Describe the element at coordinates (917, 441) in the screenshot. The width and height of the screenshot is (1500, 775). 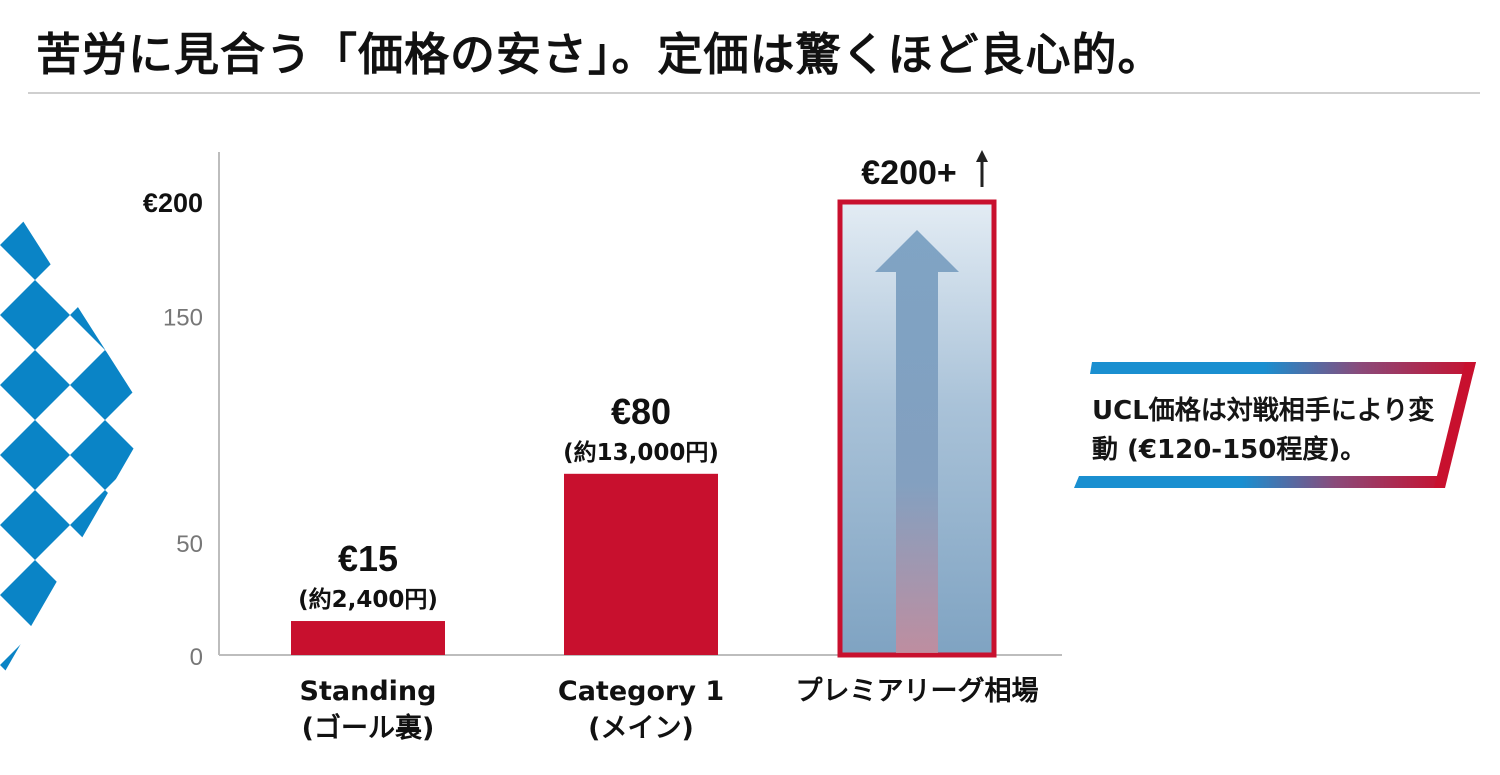
I see `increase-arrow-icon` at that location.